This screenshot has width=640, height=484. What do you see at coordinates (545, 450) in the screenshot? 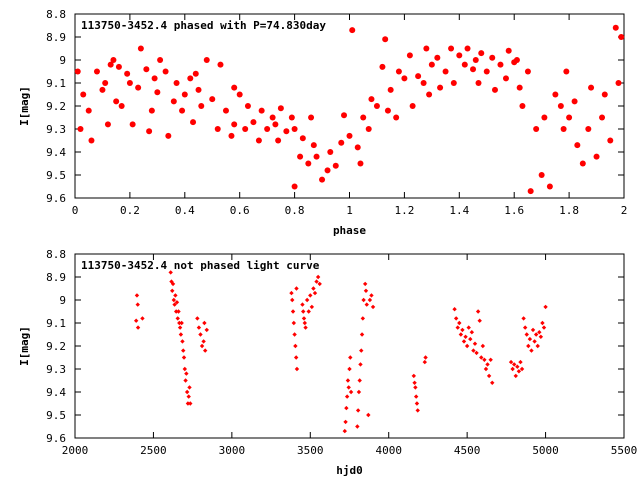
I see `unphased-x-tick-label: 5000` at bounding box center [545, 450].